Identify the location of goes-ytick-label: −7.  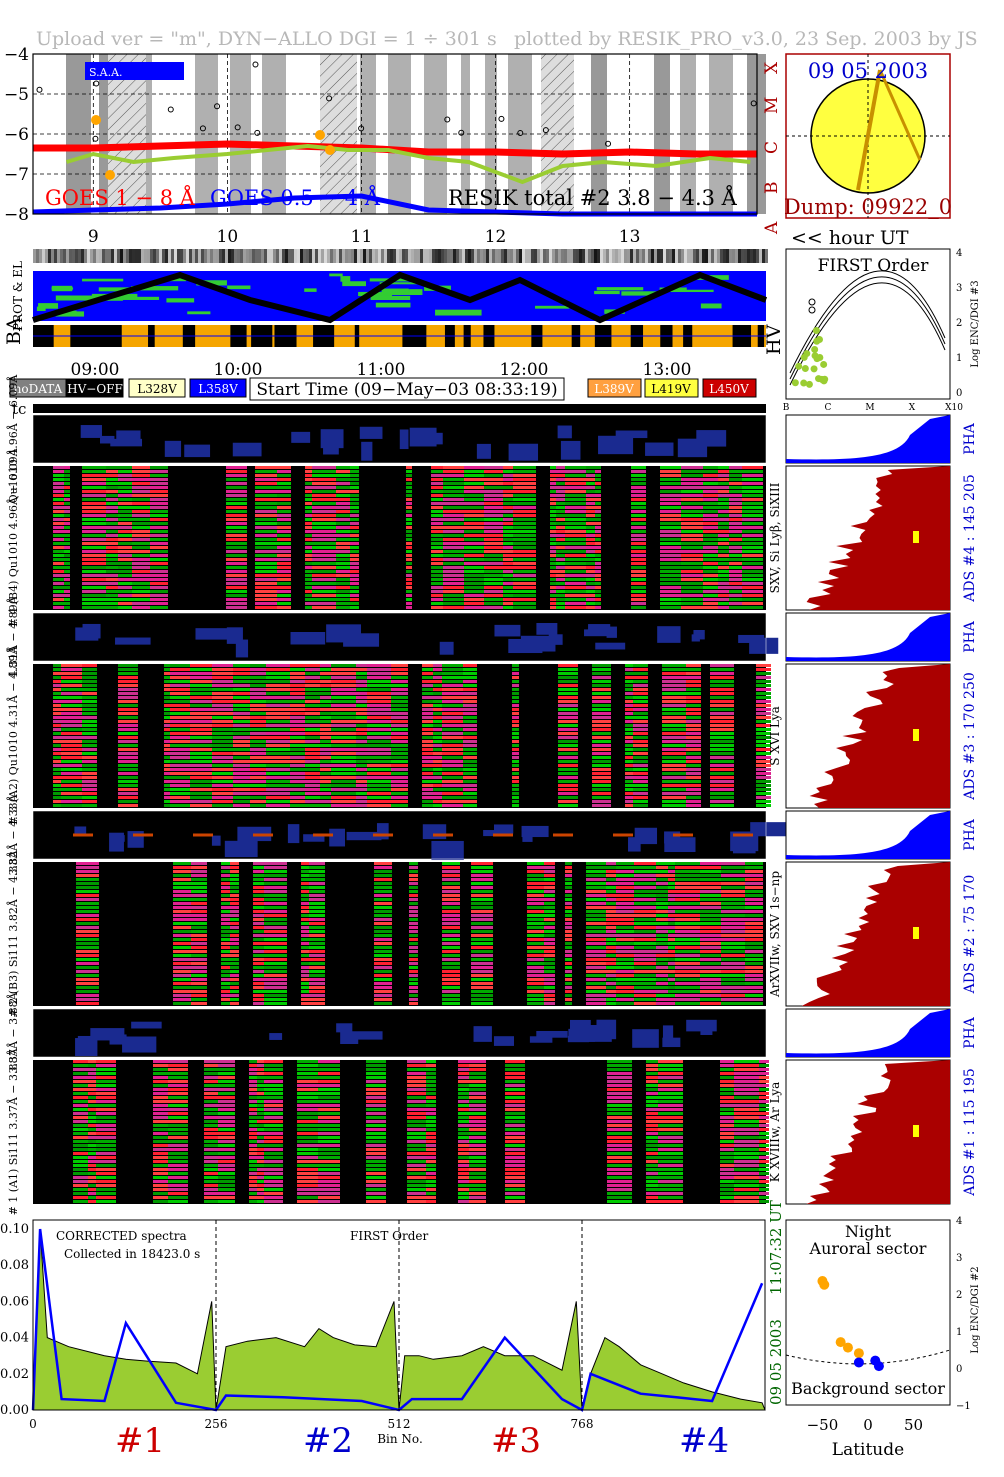
(16, 175).